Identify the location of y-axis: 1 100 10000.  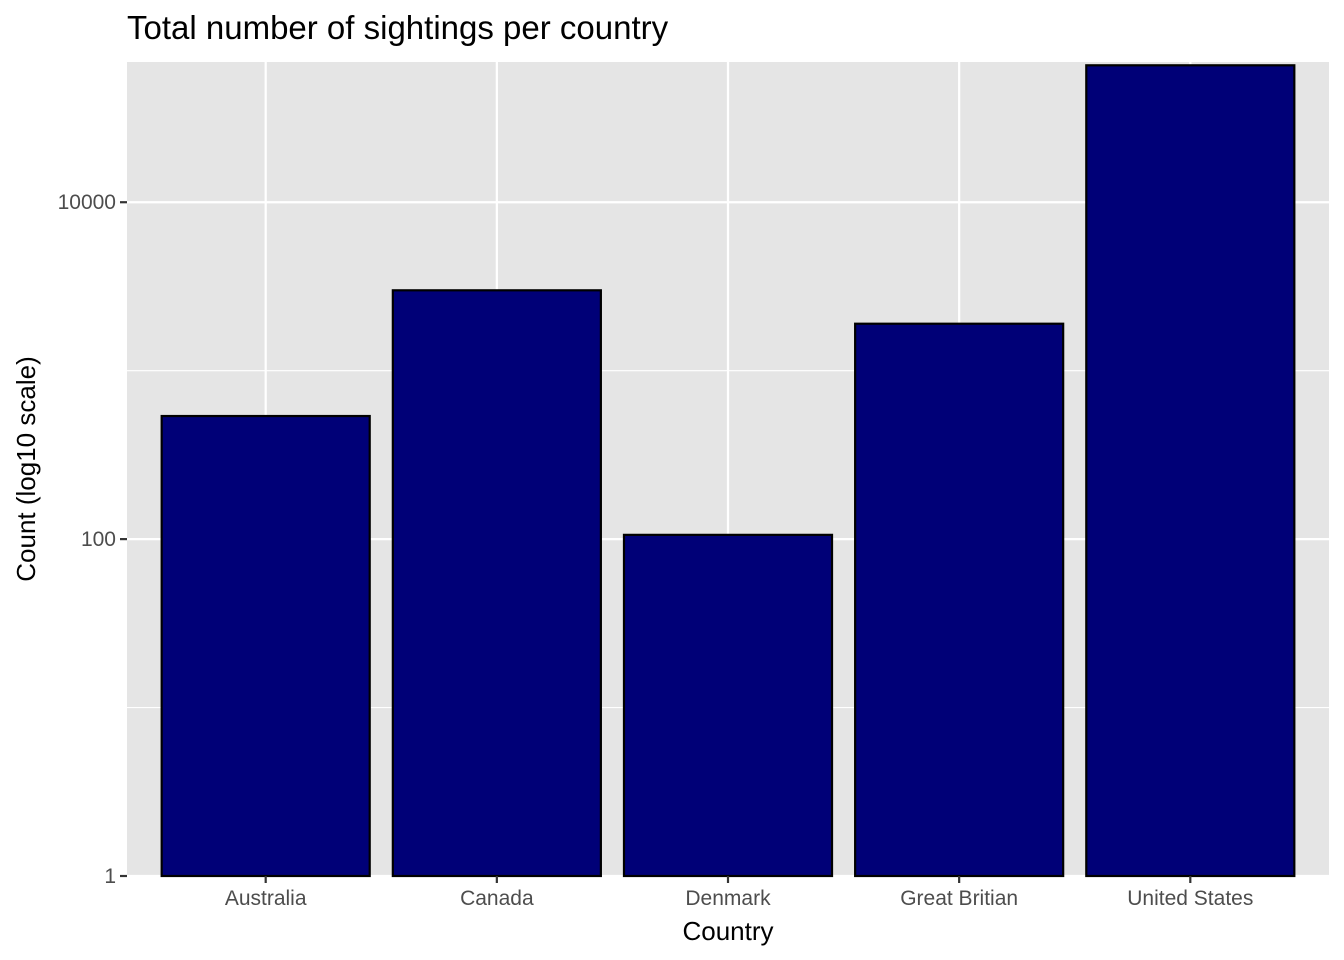
(92, 539).